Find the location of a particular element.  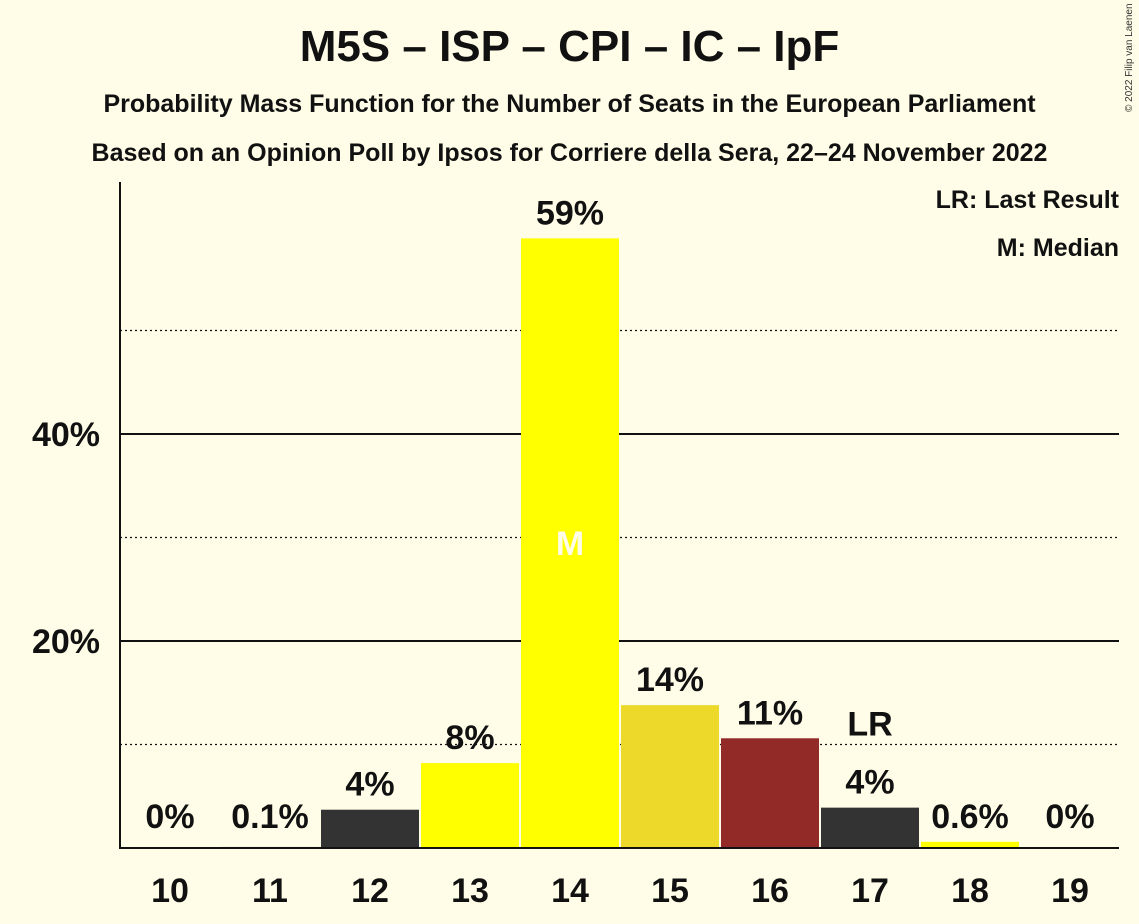

x-tick-label: 16 is located at coordinates (770, 891).